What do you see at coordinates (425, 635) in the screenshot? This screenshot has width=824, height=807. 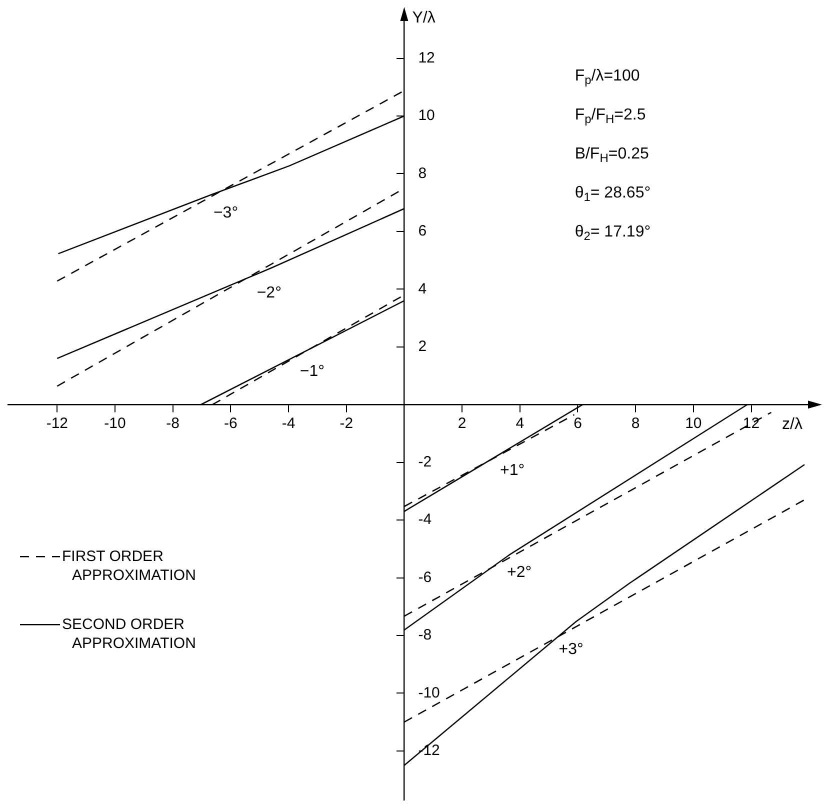 I see `y-tick-label: -8` at bounding box center [425, 635].